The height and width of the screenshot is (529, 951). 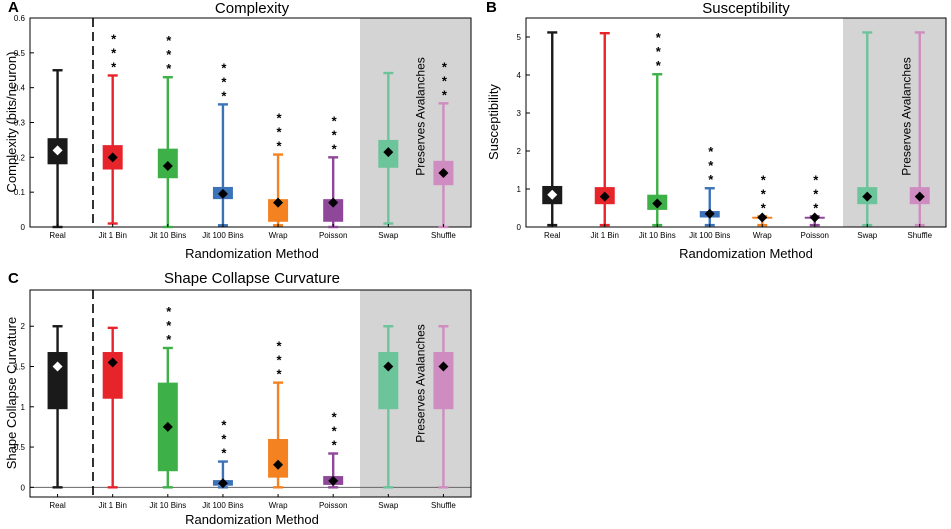 I want to click on box-real, so click(x=57, y=381).